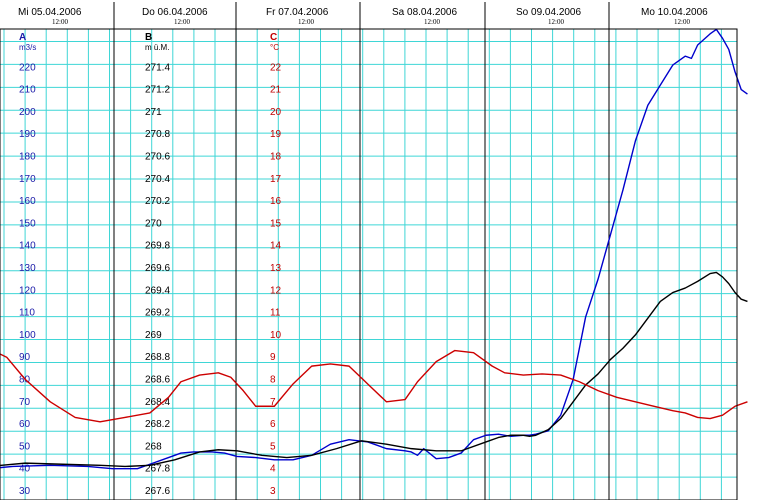  Describe the element at coordinates (273, 469) in the screenshot. I see `tick-label: 4` at that location.